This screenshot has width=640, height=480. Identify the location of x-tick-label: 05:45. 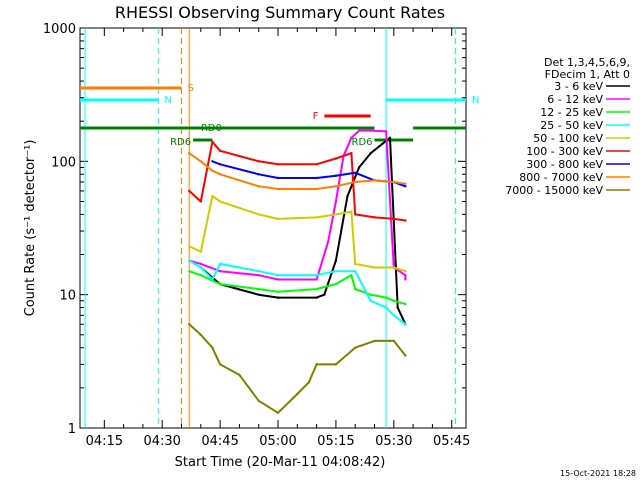
(451, 441).